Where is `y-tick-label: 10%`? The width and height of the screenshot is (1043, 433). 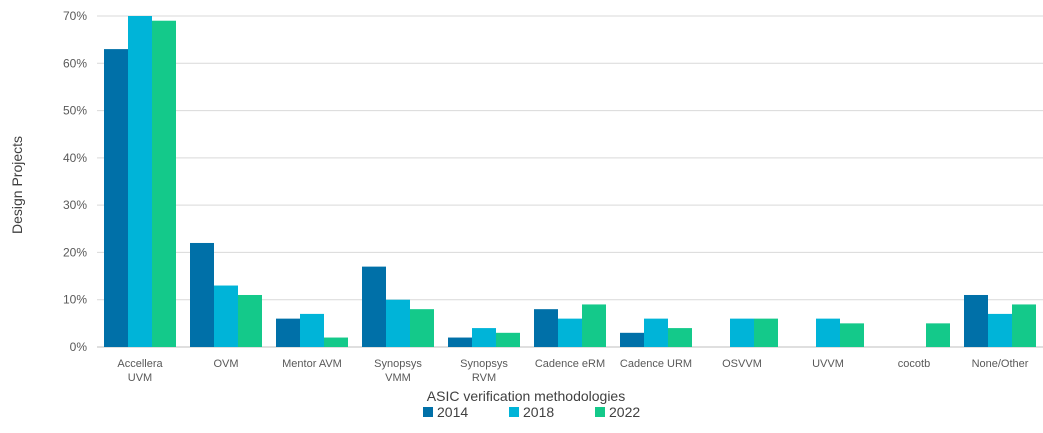
y-tick-label: 10% is located at coordinates (75, 300).